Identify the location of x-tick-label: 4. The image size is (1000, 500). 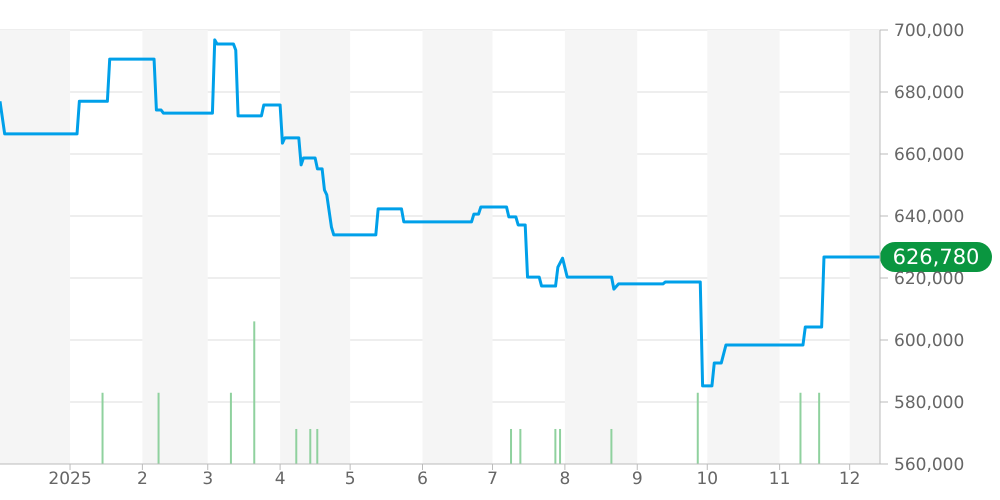
(280, 479).